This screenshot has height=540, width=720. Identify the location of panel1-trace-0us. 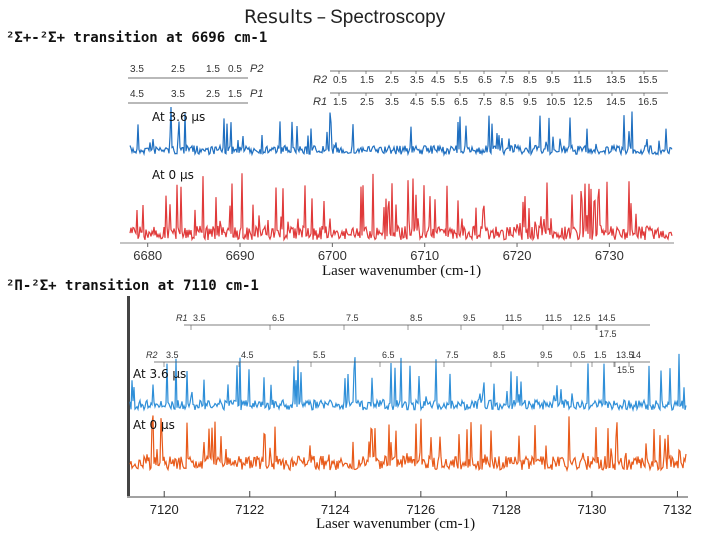
(401, 207).